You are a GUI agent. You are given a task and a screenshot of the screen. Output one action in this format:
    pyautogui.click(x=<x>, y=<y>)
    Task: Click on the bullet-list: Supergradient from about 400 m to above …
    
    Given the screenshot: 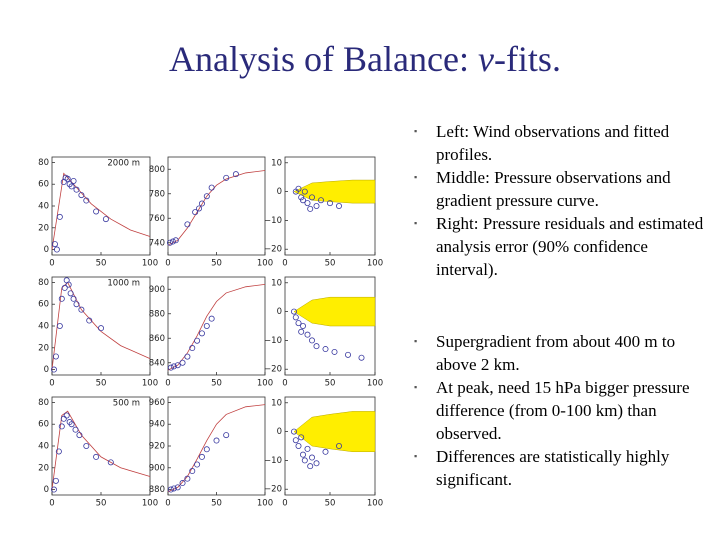 What is the action you would take?
    pyautogui.click(x=564, y=410)
    